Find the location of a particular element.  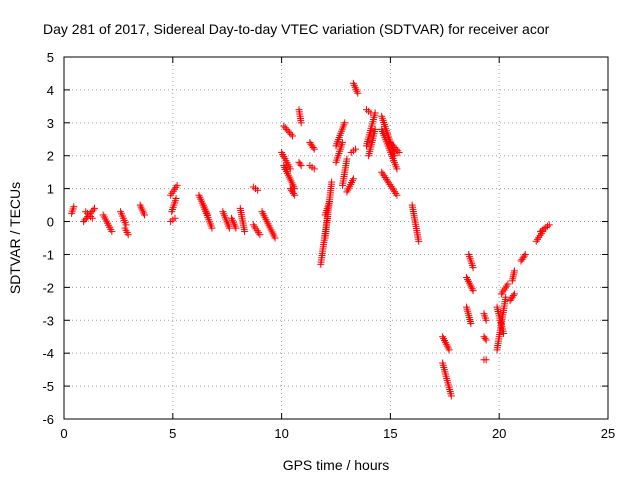

y-tick-label: -5 is located at coordinates (48, 386).